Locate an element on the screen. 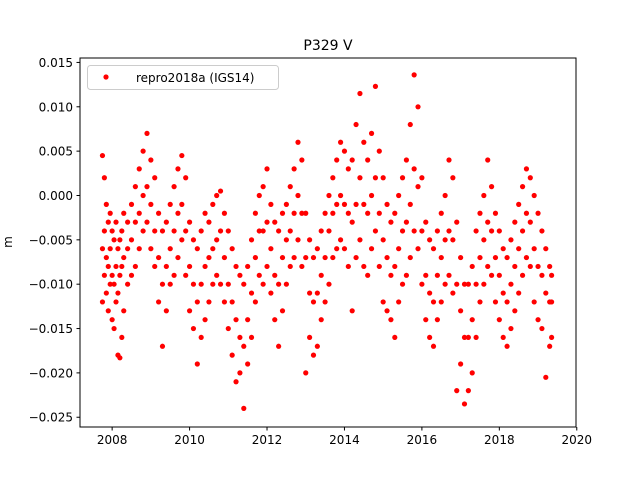 Image resolution: width=640 pixels, height=484 pixels. x-tick-label: 2008 is located at coordinates (112, 440).